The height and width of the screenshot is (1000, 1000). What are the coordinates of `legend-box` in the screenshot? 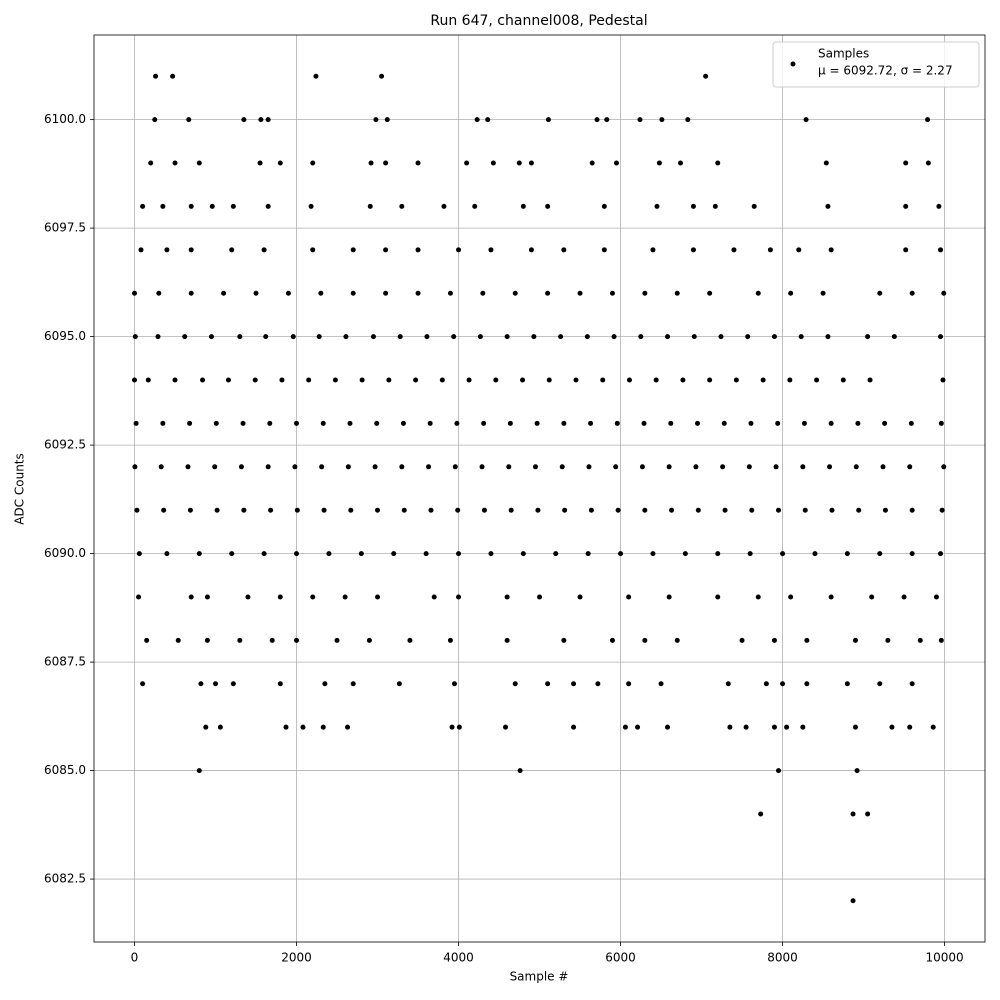 It's located at (876, 64).